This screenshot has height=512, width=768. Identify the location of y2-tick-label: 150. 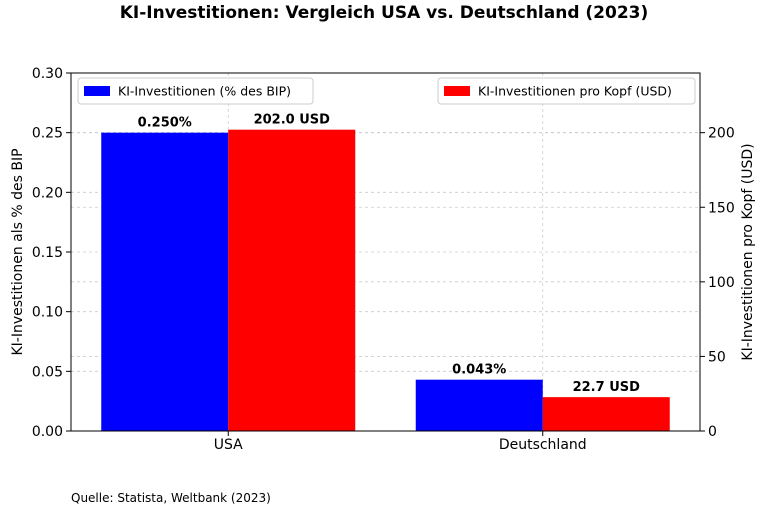
(721, 208).